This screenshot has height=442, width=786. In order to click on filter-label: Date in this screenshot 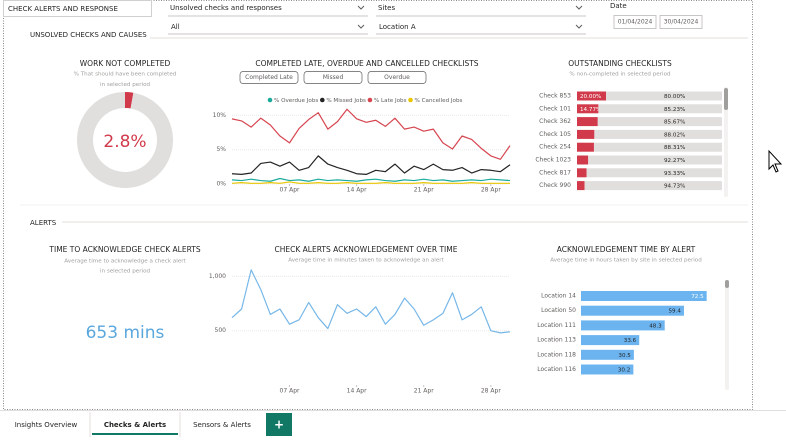, I will do `click(618, 6)`.